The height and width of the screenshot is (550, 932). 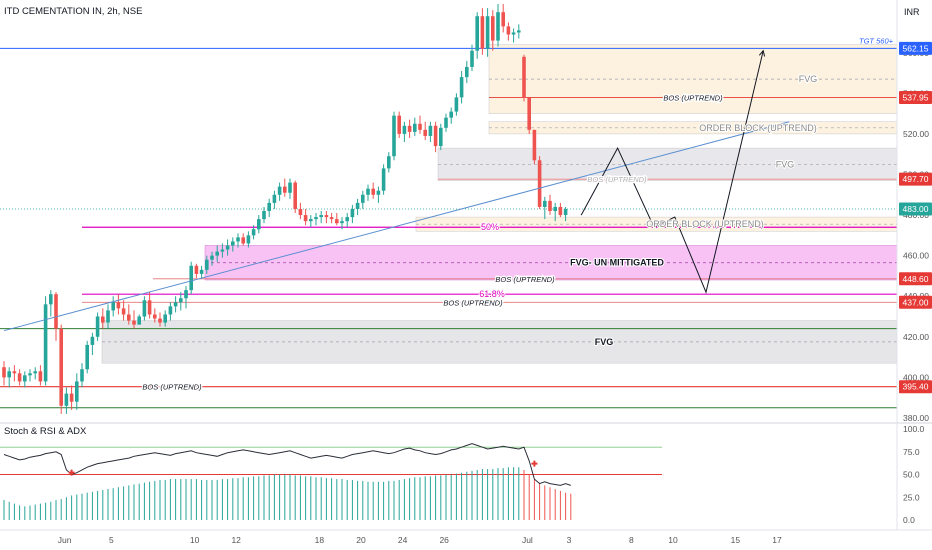 What do you see at coordinates (916, 209) in the screenshot?
I see `price-badge-label: 483.00` at bounding box center [916, 209].